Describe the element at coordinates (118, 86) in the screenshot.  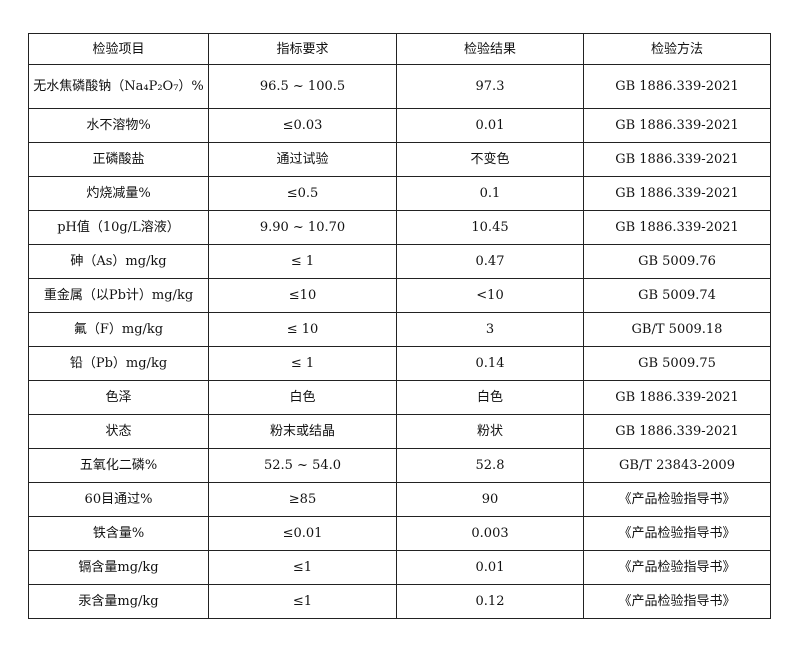
I see `cell-item: 无水焦磷酸钠（Na₄P₂O₇）%` at that location.